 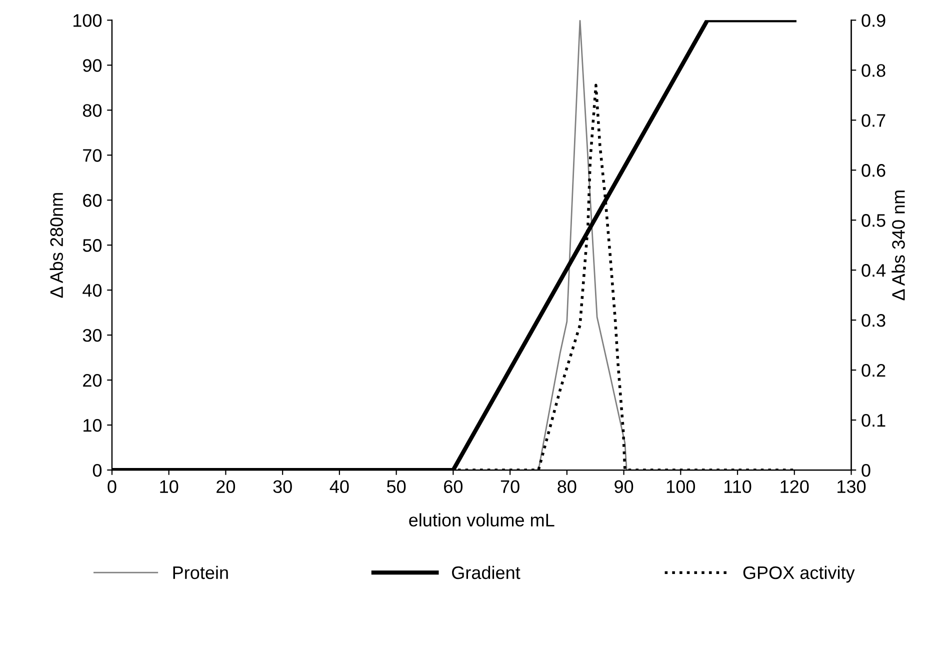 What do you see at coordinates (624, 487) in the screenshot?
I see `x-tick-label: 90` at bounding box center [624, 487].